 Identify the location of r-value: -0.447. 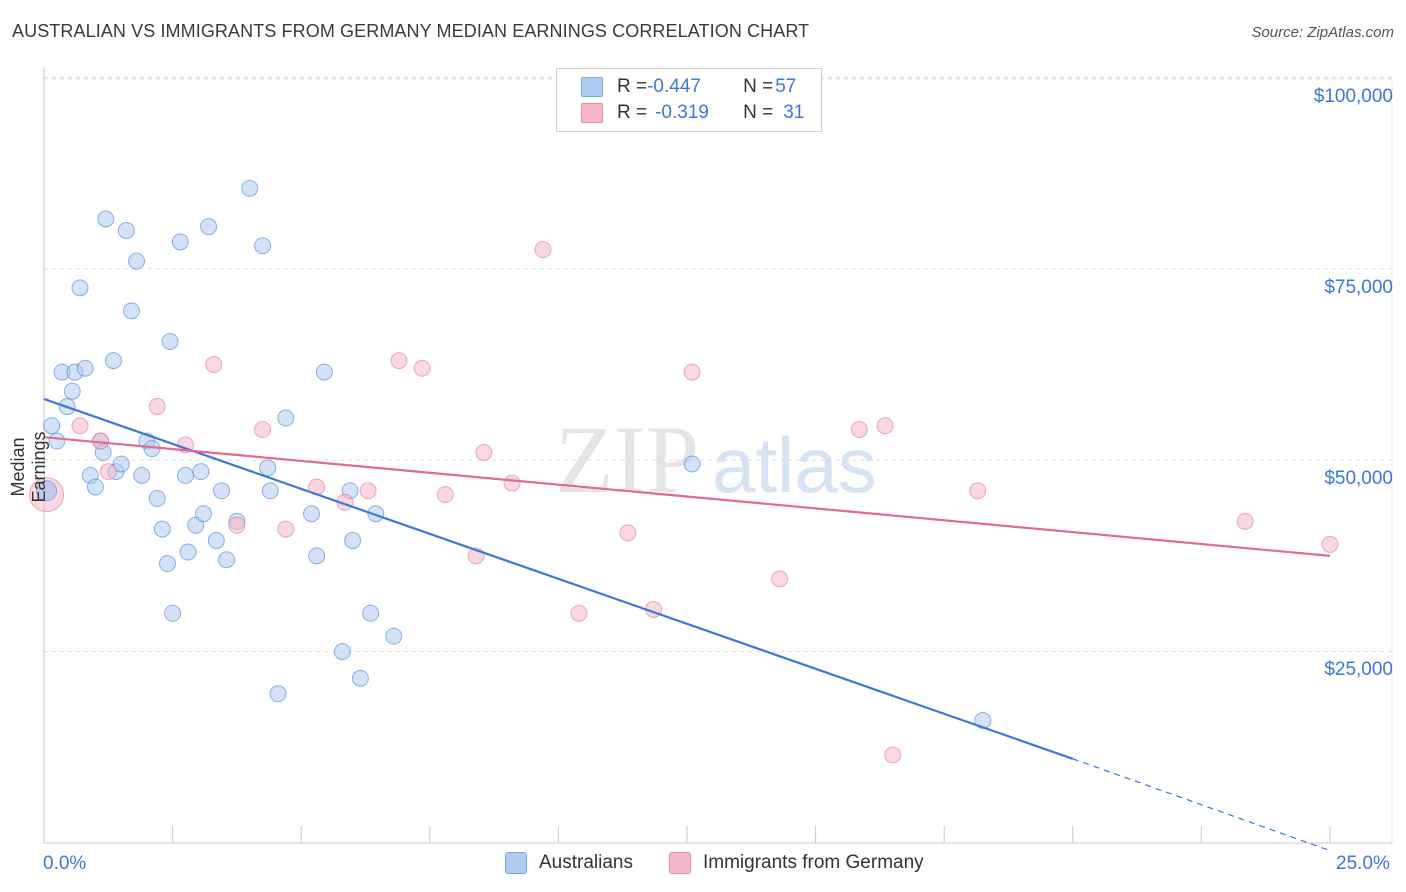
(674, 86).